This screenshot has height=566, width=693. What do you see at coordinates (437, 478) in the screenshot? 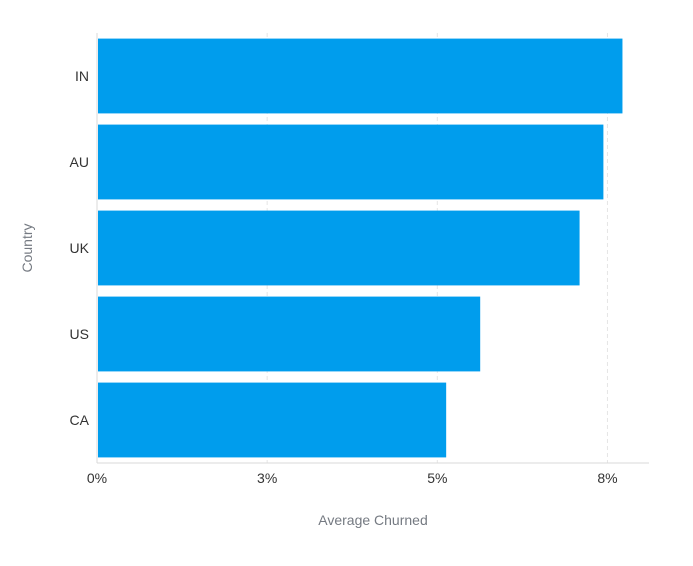
I see `x-tick-label: 5%` at bounding box center [437, 478].